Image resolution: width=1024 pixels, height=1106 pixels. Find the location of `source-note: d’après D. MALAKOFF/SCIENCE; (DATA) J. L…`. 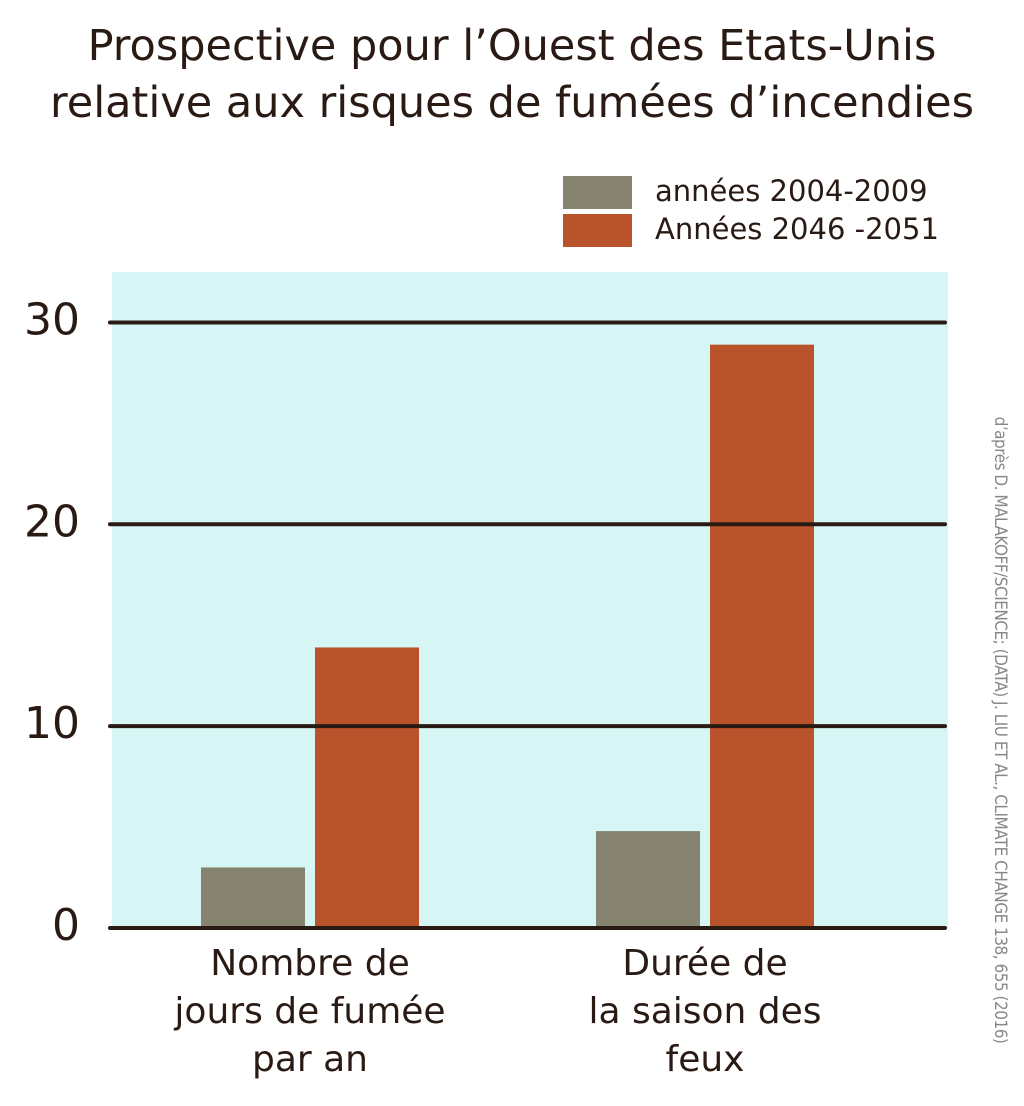

source-note: d’après D. MALAKOFF/SCIENCE; (DATA) J. L… is located at coordinates (1000, 730).